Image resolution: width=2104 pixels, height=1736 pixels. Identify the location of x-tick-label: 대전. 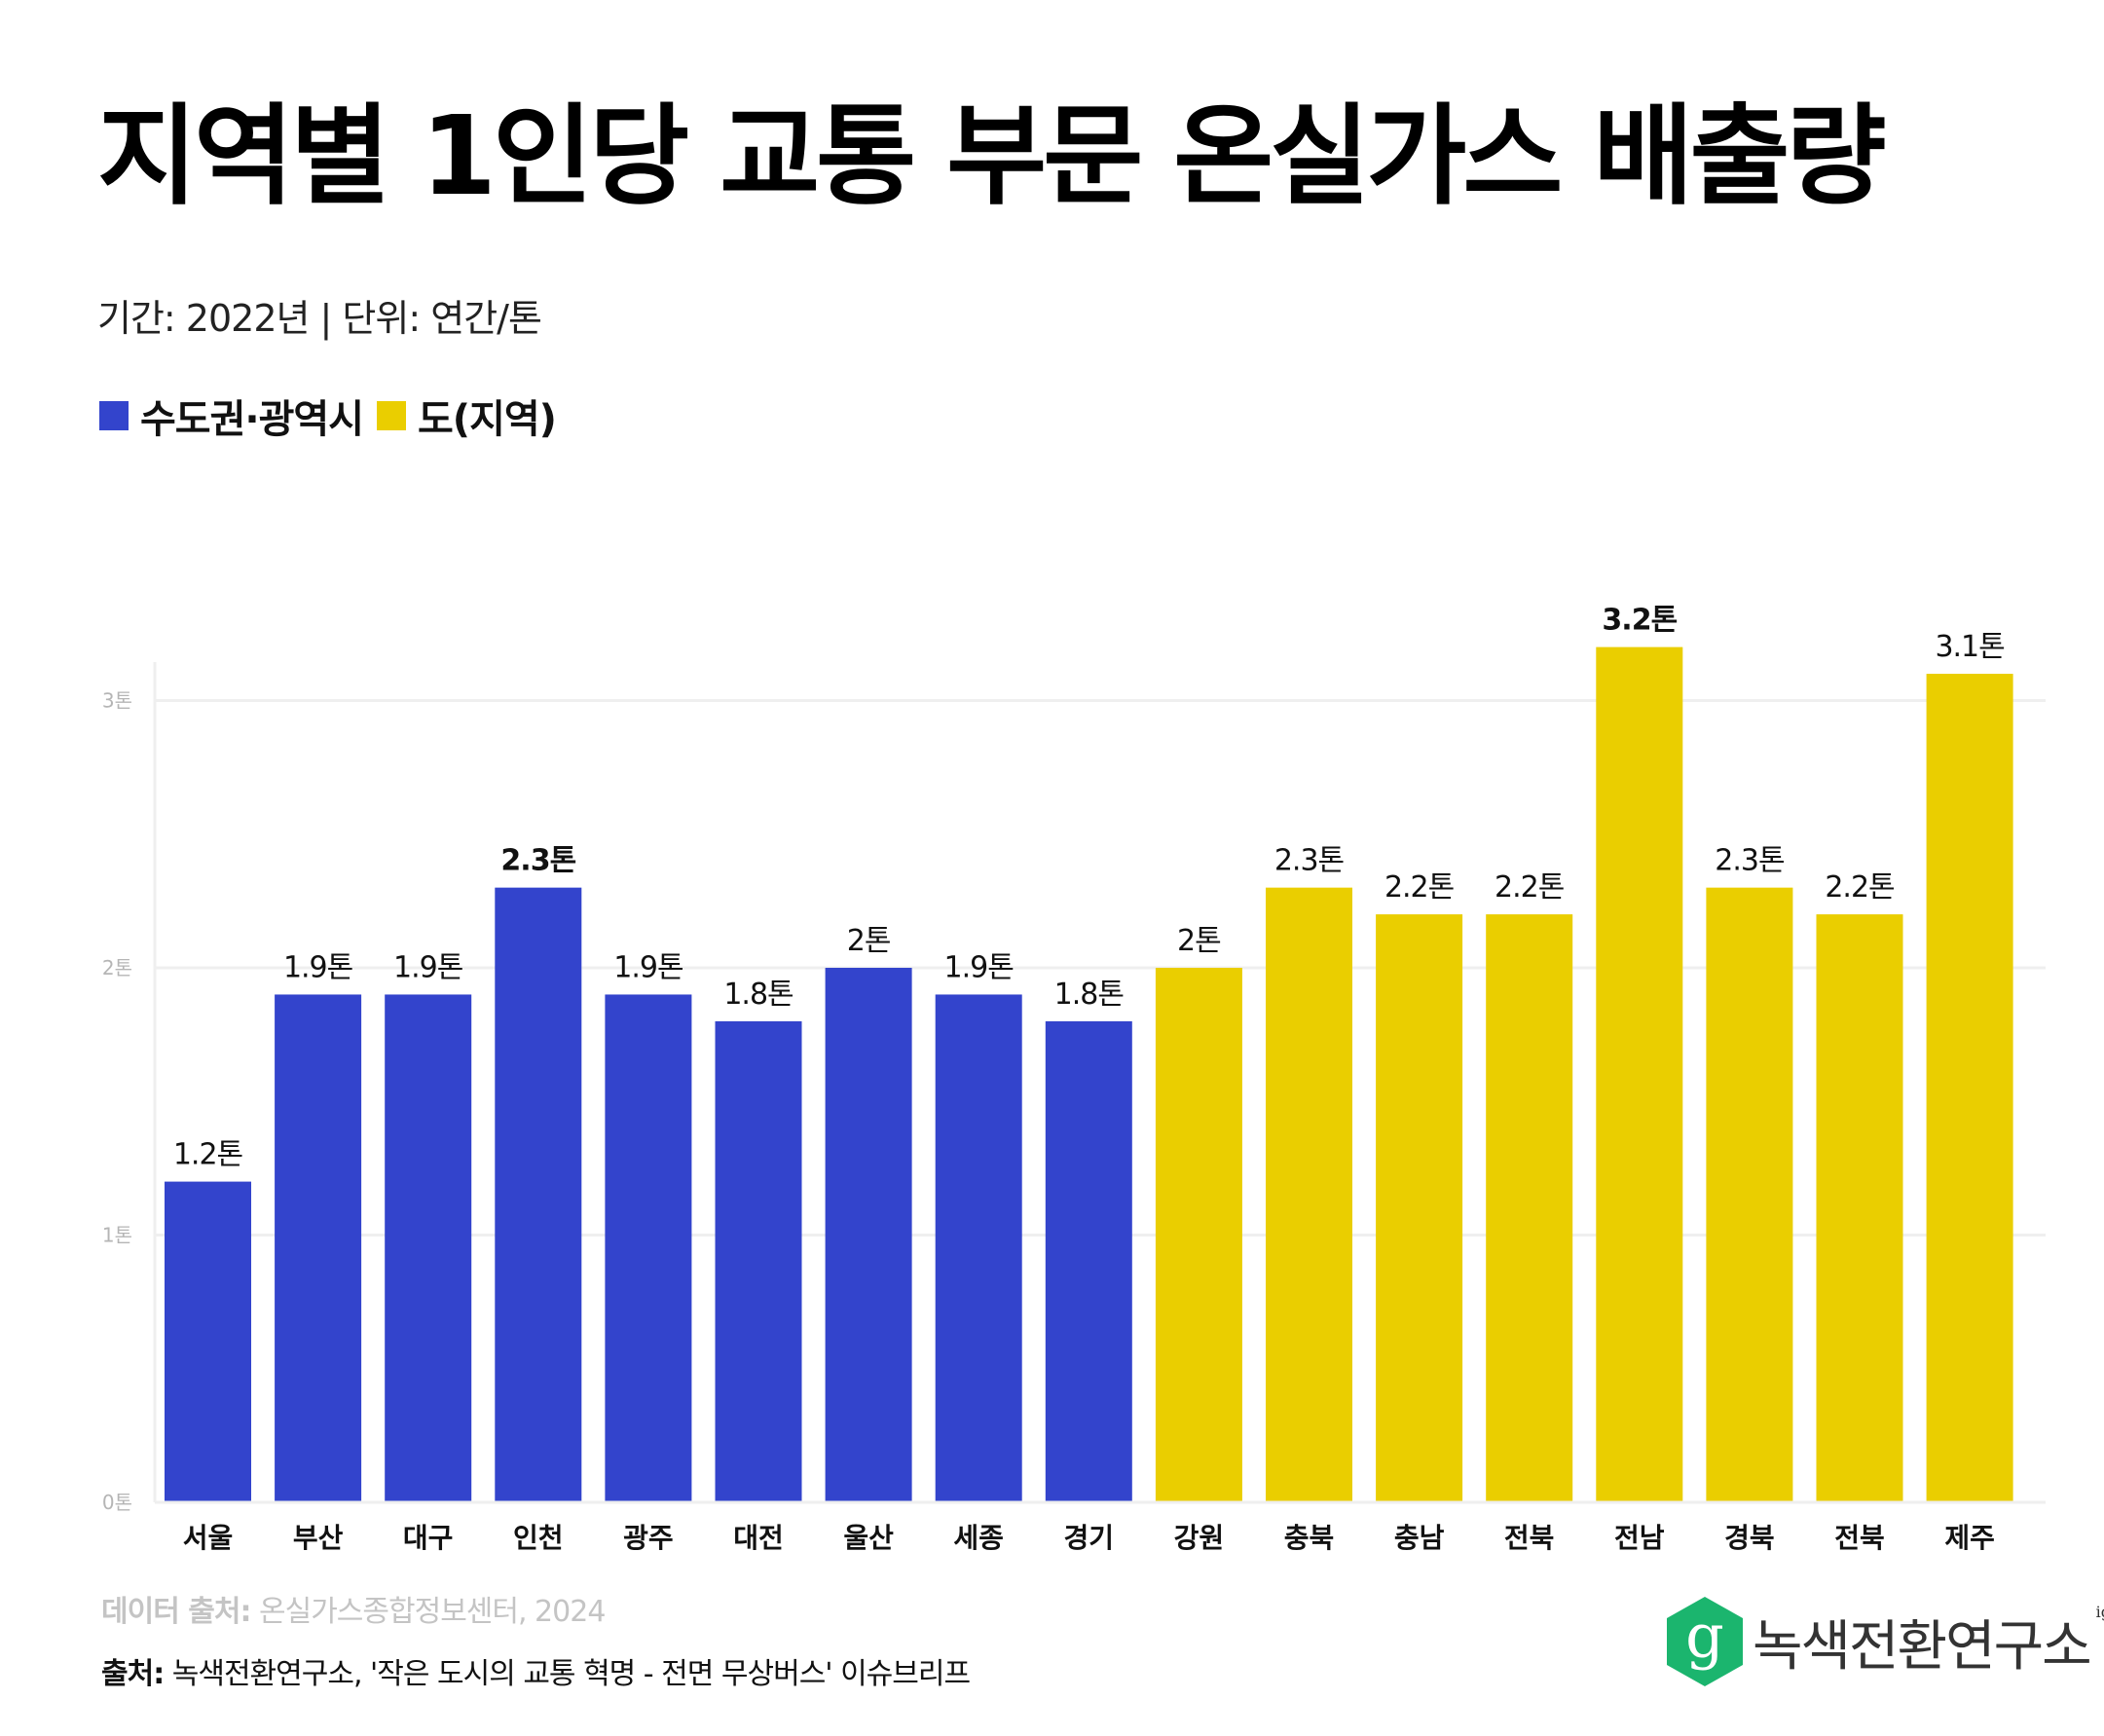
(758, 1538).